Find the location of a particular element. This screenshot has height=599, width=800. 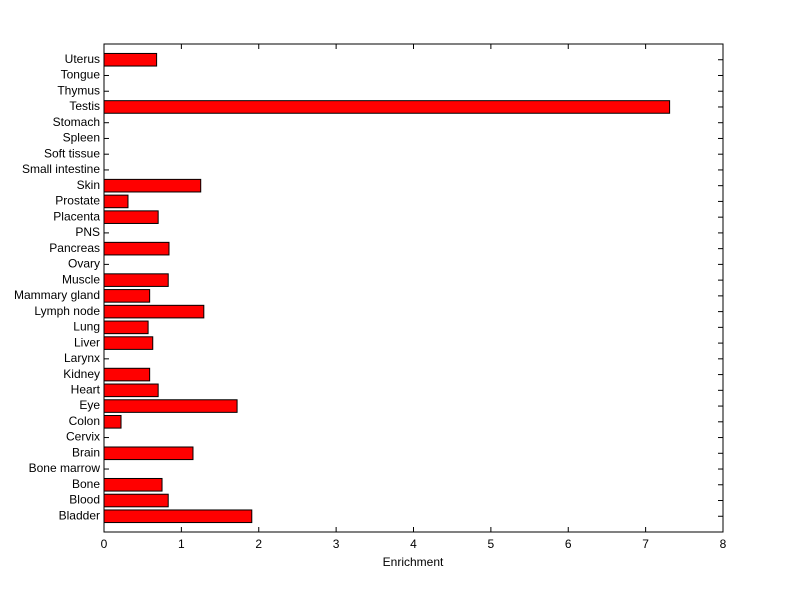

y-tick-label: Testis is located at coordinates (84, 106).